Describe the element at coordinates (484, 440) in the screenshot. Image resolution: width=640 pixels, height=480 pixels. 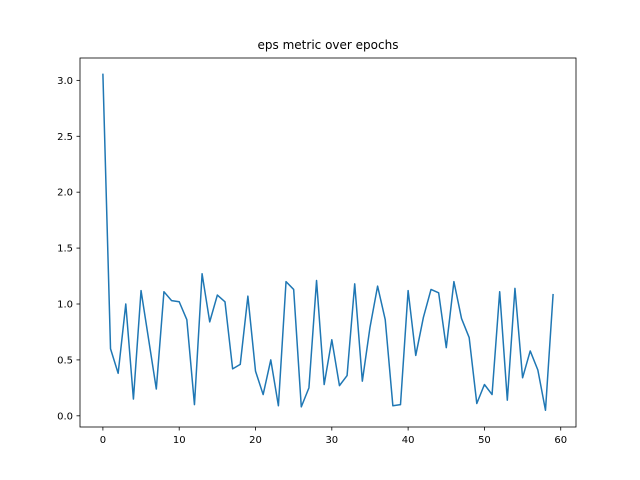
I see `x-tick-label: 50` at that location.